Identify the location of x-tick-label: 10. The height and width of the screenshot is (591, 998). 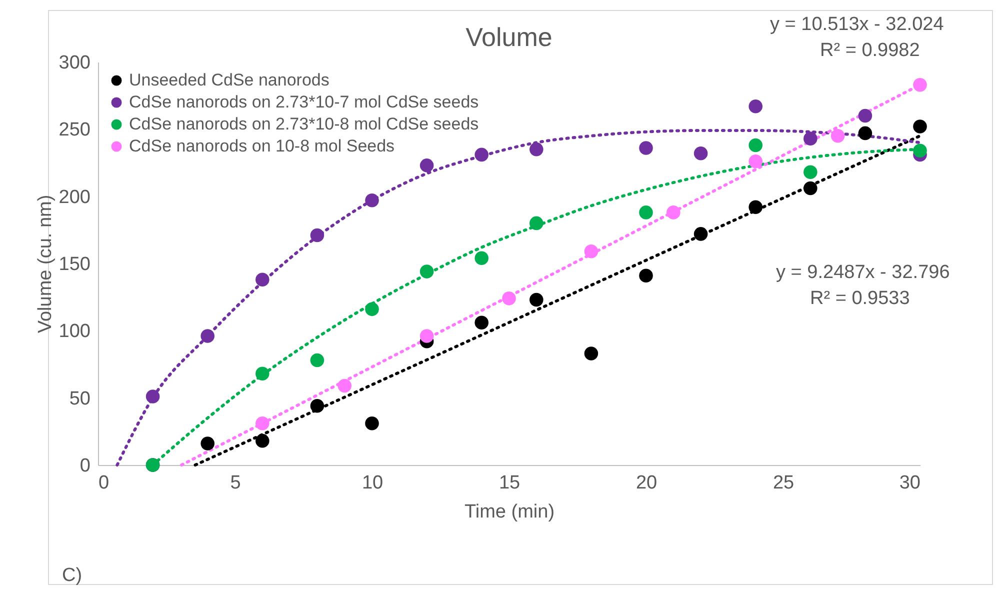
(373, 483).